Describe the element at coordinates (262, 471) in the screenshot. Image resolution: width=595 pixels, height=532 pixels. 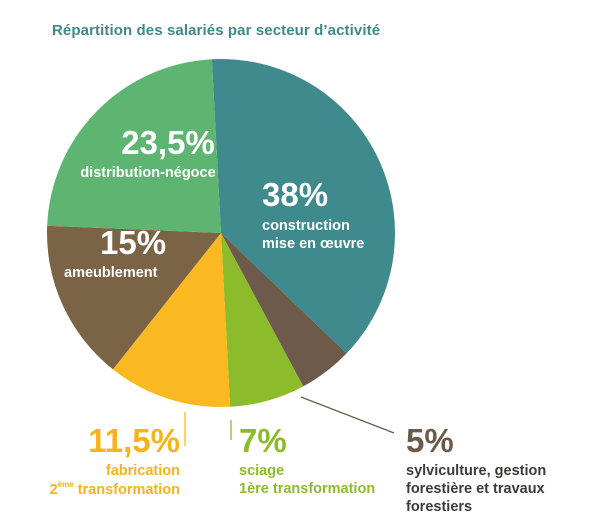
I see `caption-sciage-line-1: sciage` at that location.